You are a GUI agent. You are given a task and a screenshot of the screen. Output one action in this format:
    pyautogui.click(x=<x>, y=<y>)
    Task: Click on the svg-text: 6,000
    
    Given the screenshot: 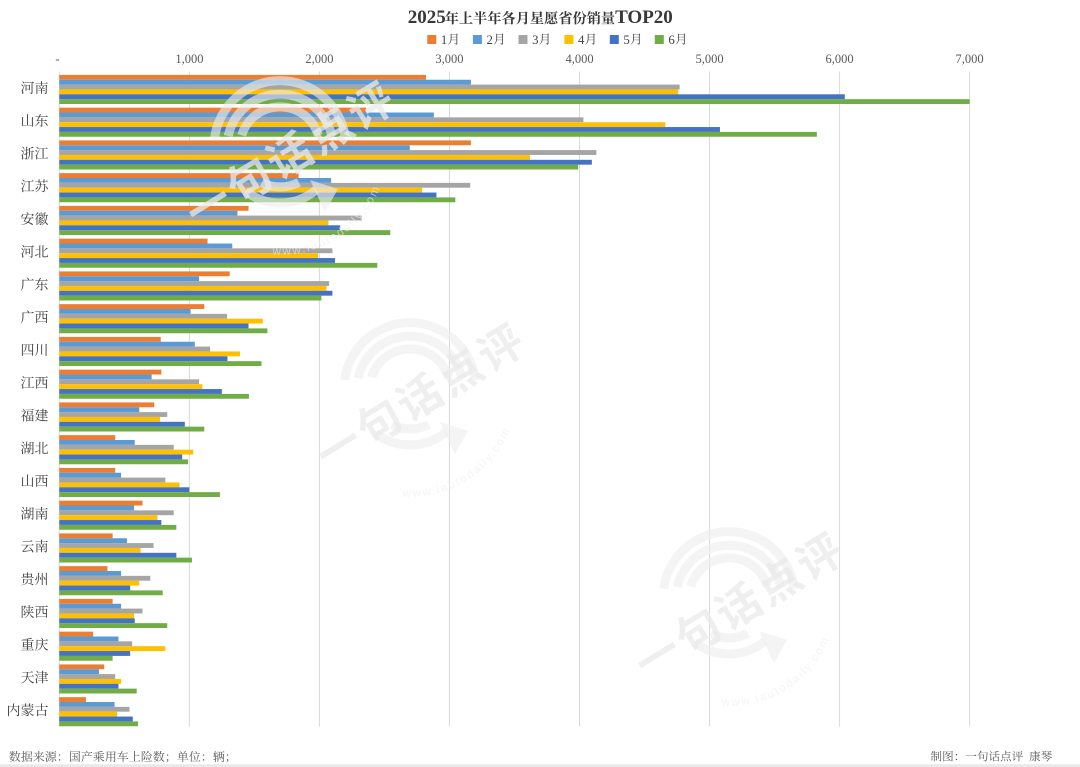 What is the action you would take?
    pyautogui.click(x=840, y=59)
    